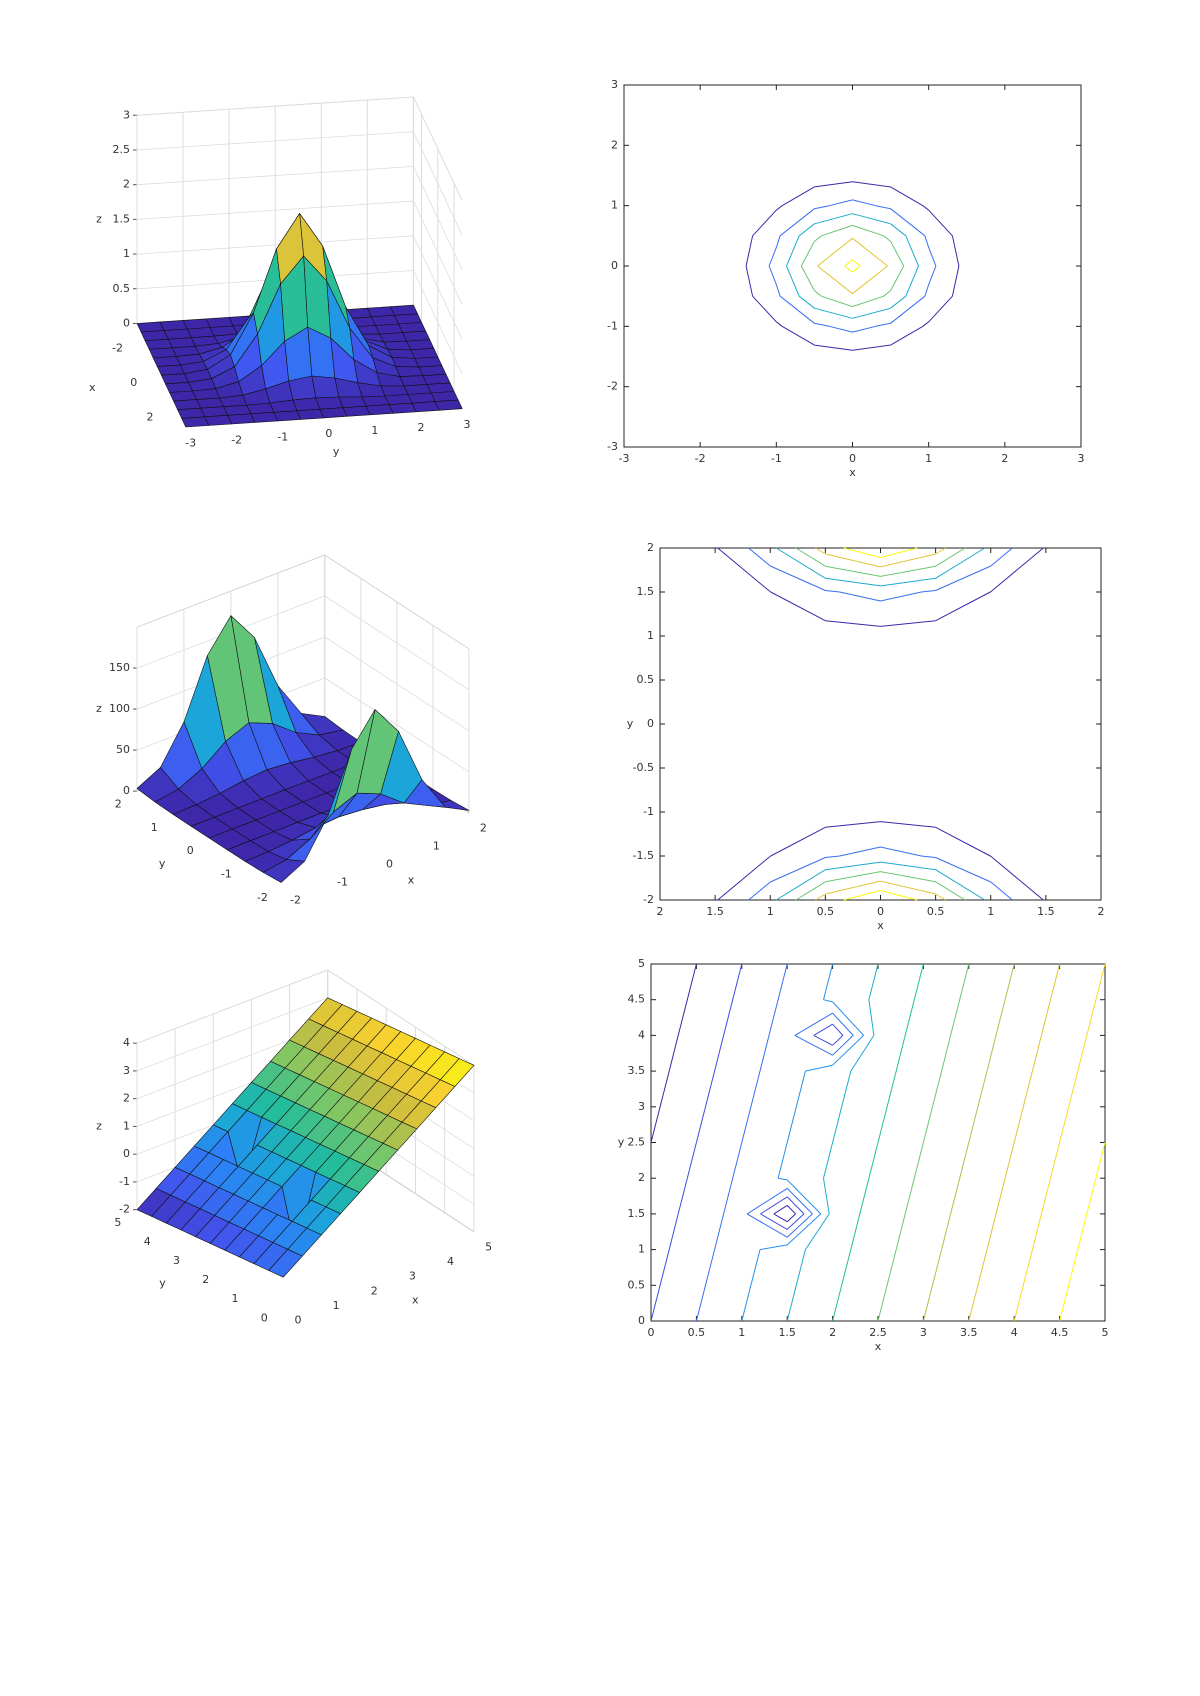 The image size is (1200, 1696). I want to click on y-tick-label: 2.5, so click(637, 1142).